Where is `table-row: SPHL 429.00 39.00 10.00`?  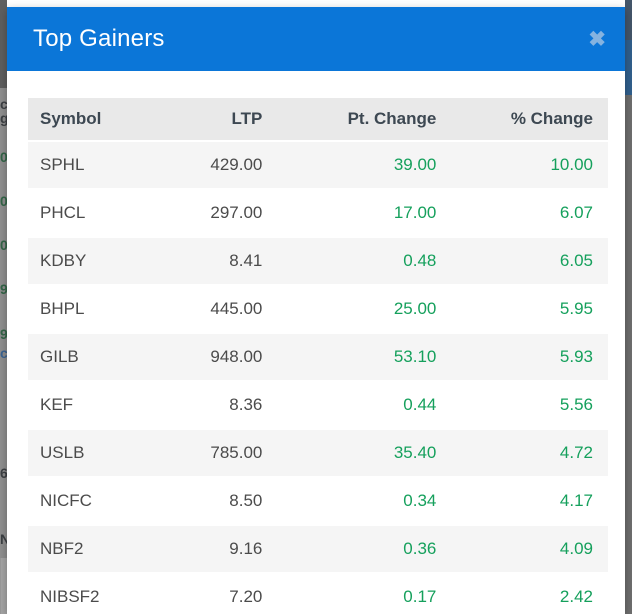
table-row: SPHL 429.00 39.00 10.00 is located at coordinates (318, 165).